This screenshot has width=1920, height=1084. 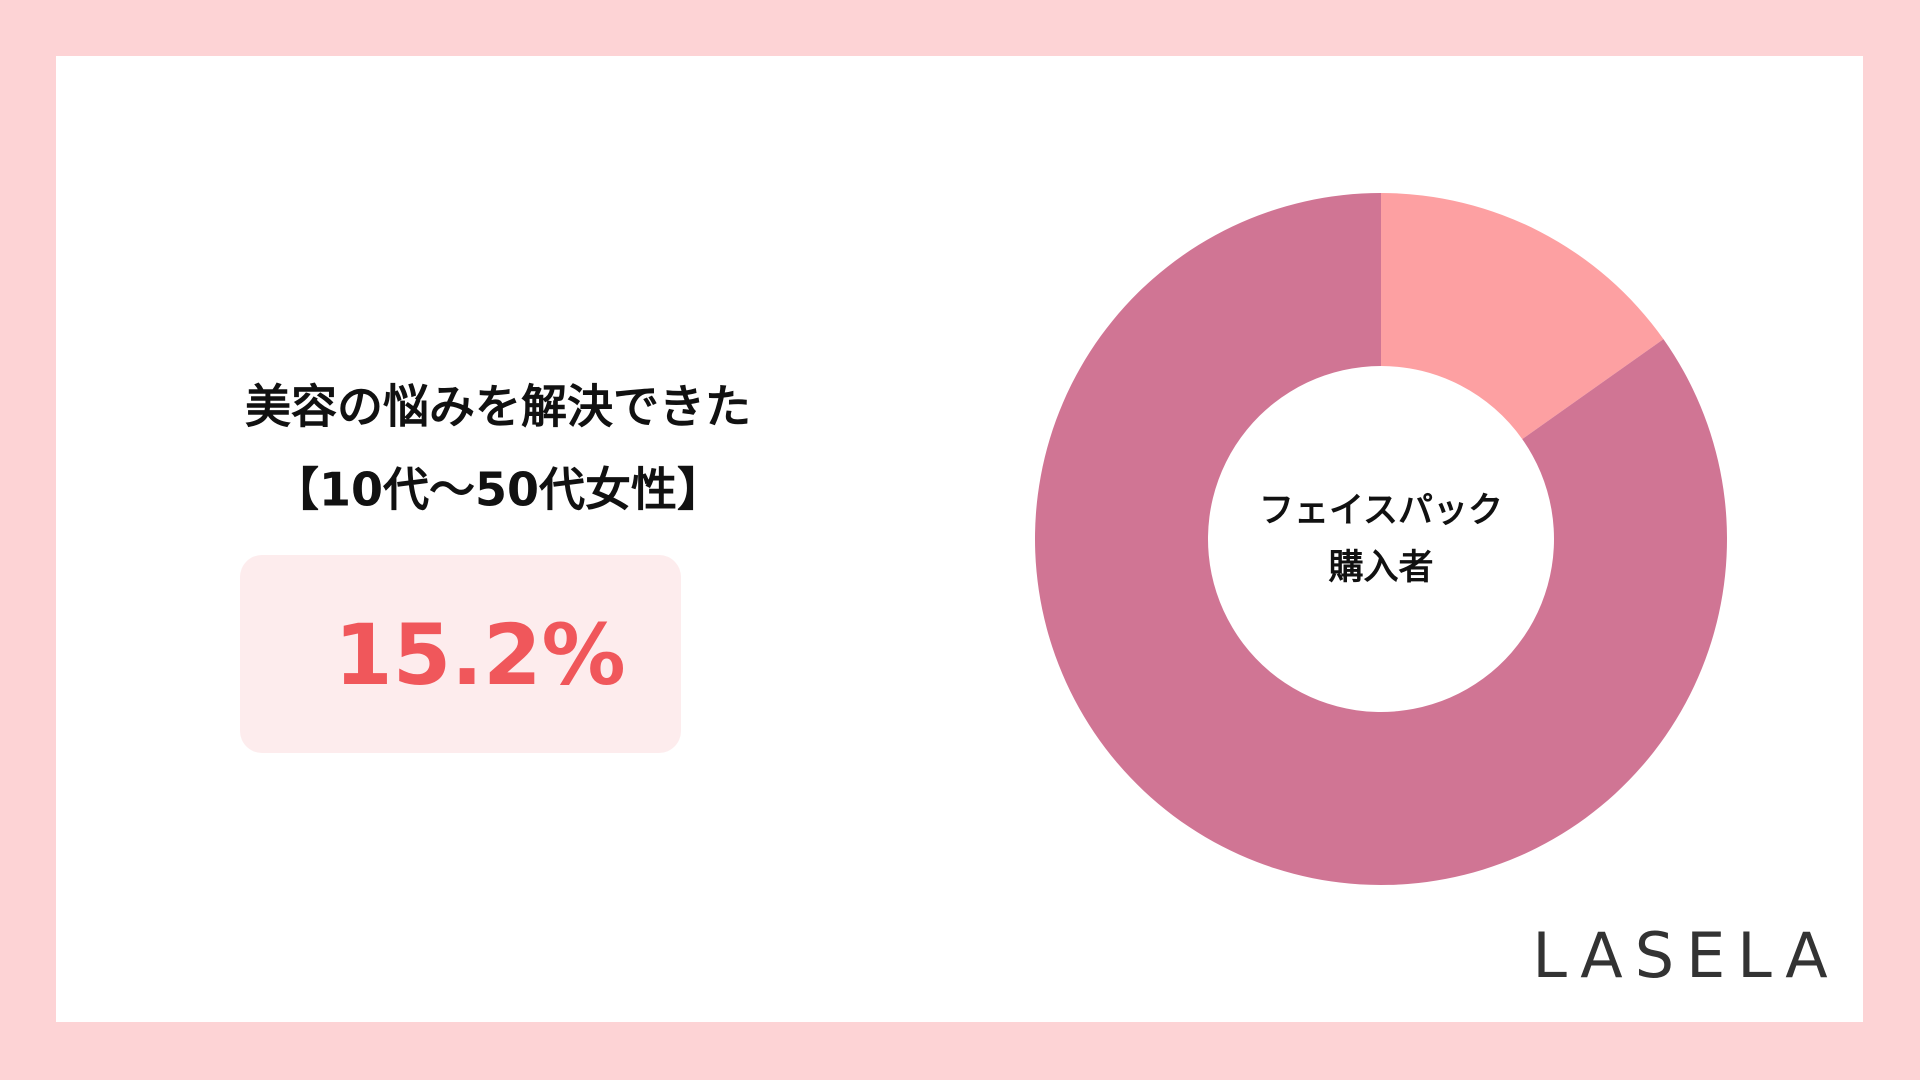 What do you see at coordinates (1522, 316) in the screenshot?
I see `donut-slice` at bounding box center [1522, 316].